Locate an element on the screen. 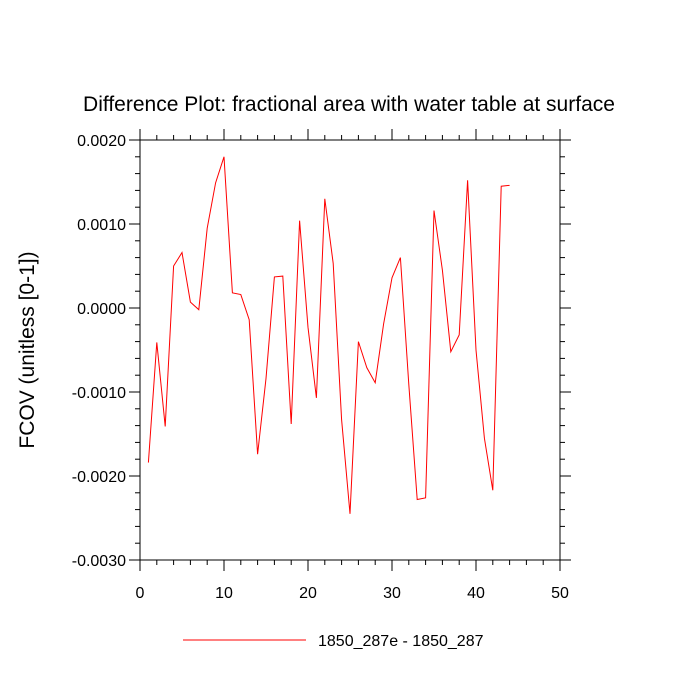 The image size is (700, 700). y-tick-label: -0.0020 is located at coordinates (99, 477).